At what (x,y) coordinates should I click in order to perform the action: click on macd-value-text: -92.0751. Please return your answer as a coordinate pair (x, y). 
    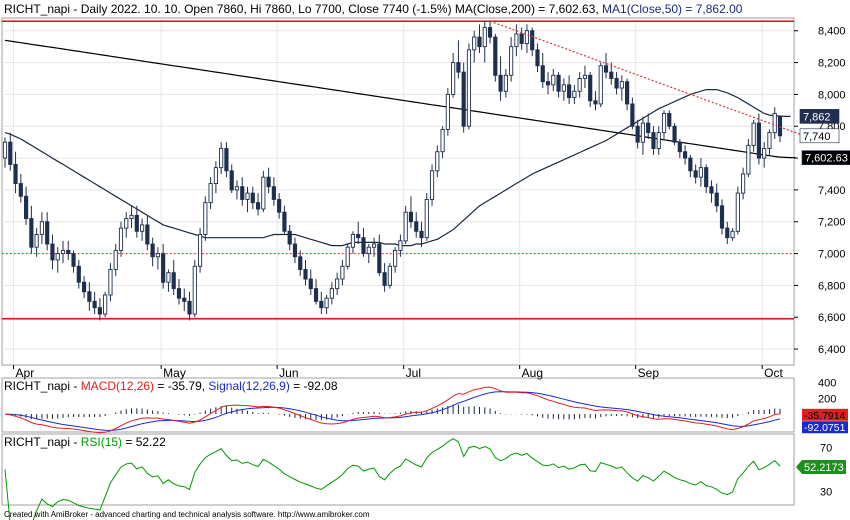
    Looking at the image, I should click on (825, 428).